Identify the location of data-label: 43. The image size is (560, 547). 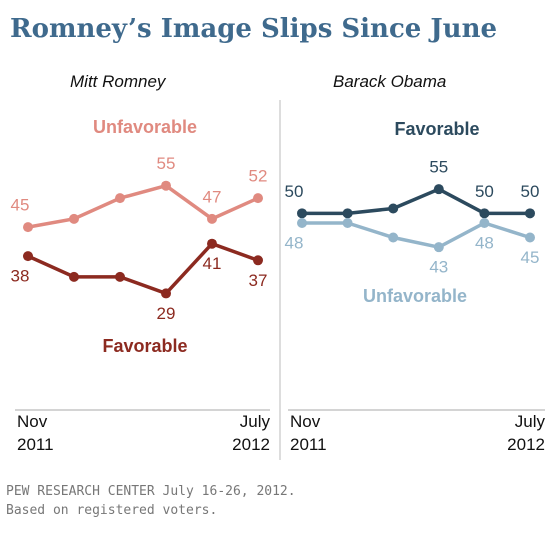
(438, 267).